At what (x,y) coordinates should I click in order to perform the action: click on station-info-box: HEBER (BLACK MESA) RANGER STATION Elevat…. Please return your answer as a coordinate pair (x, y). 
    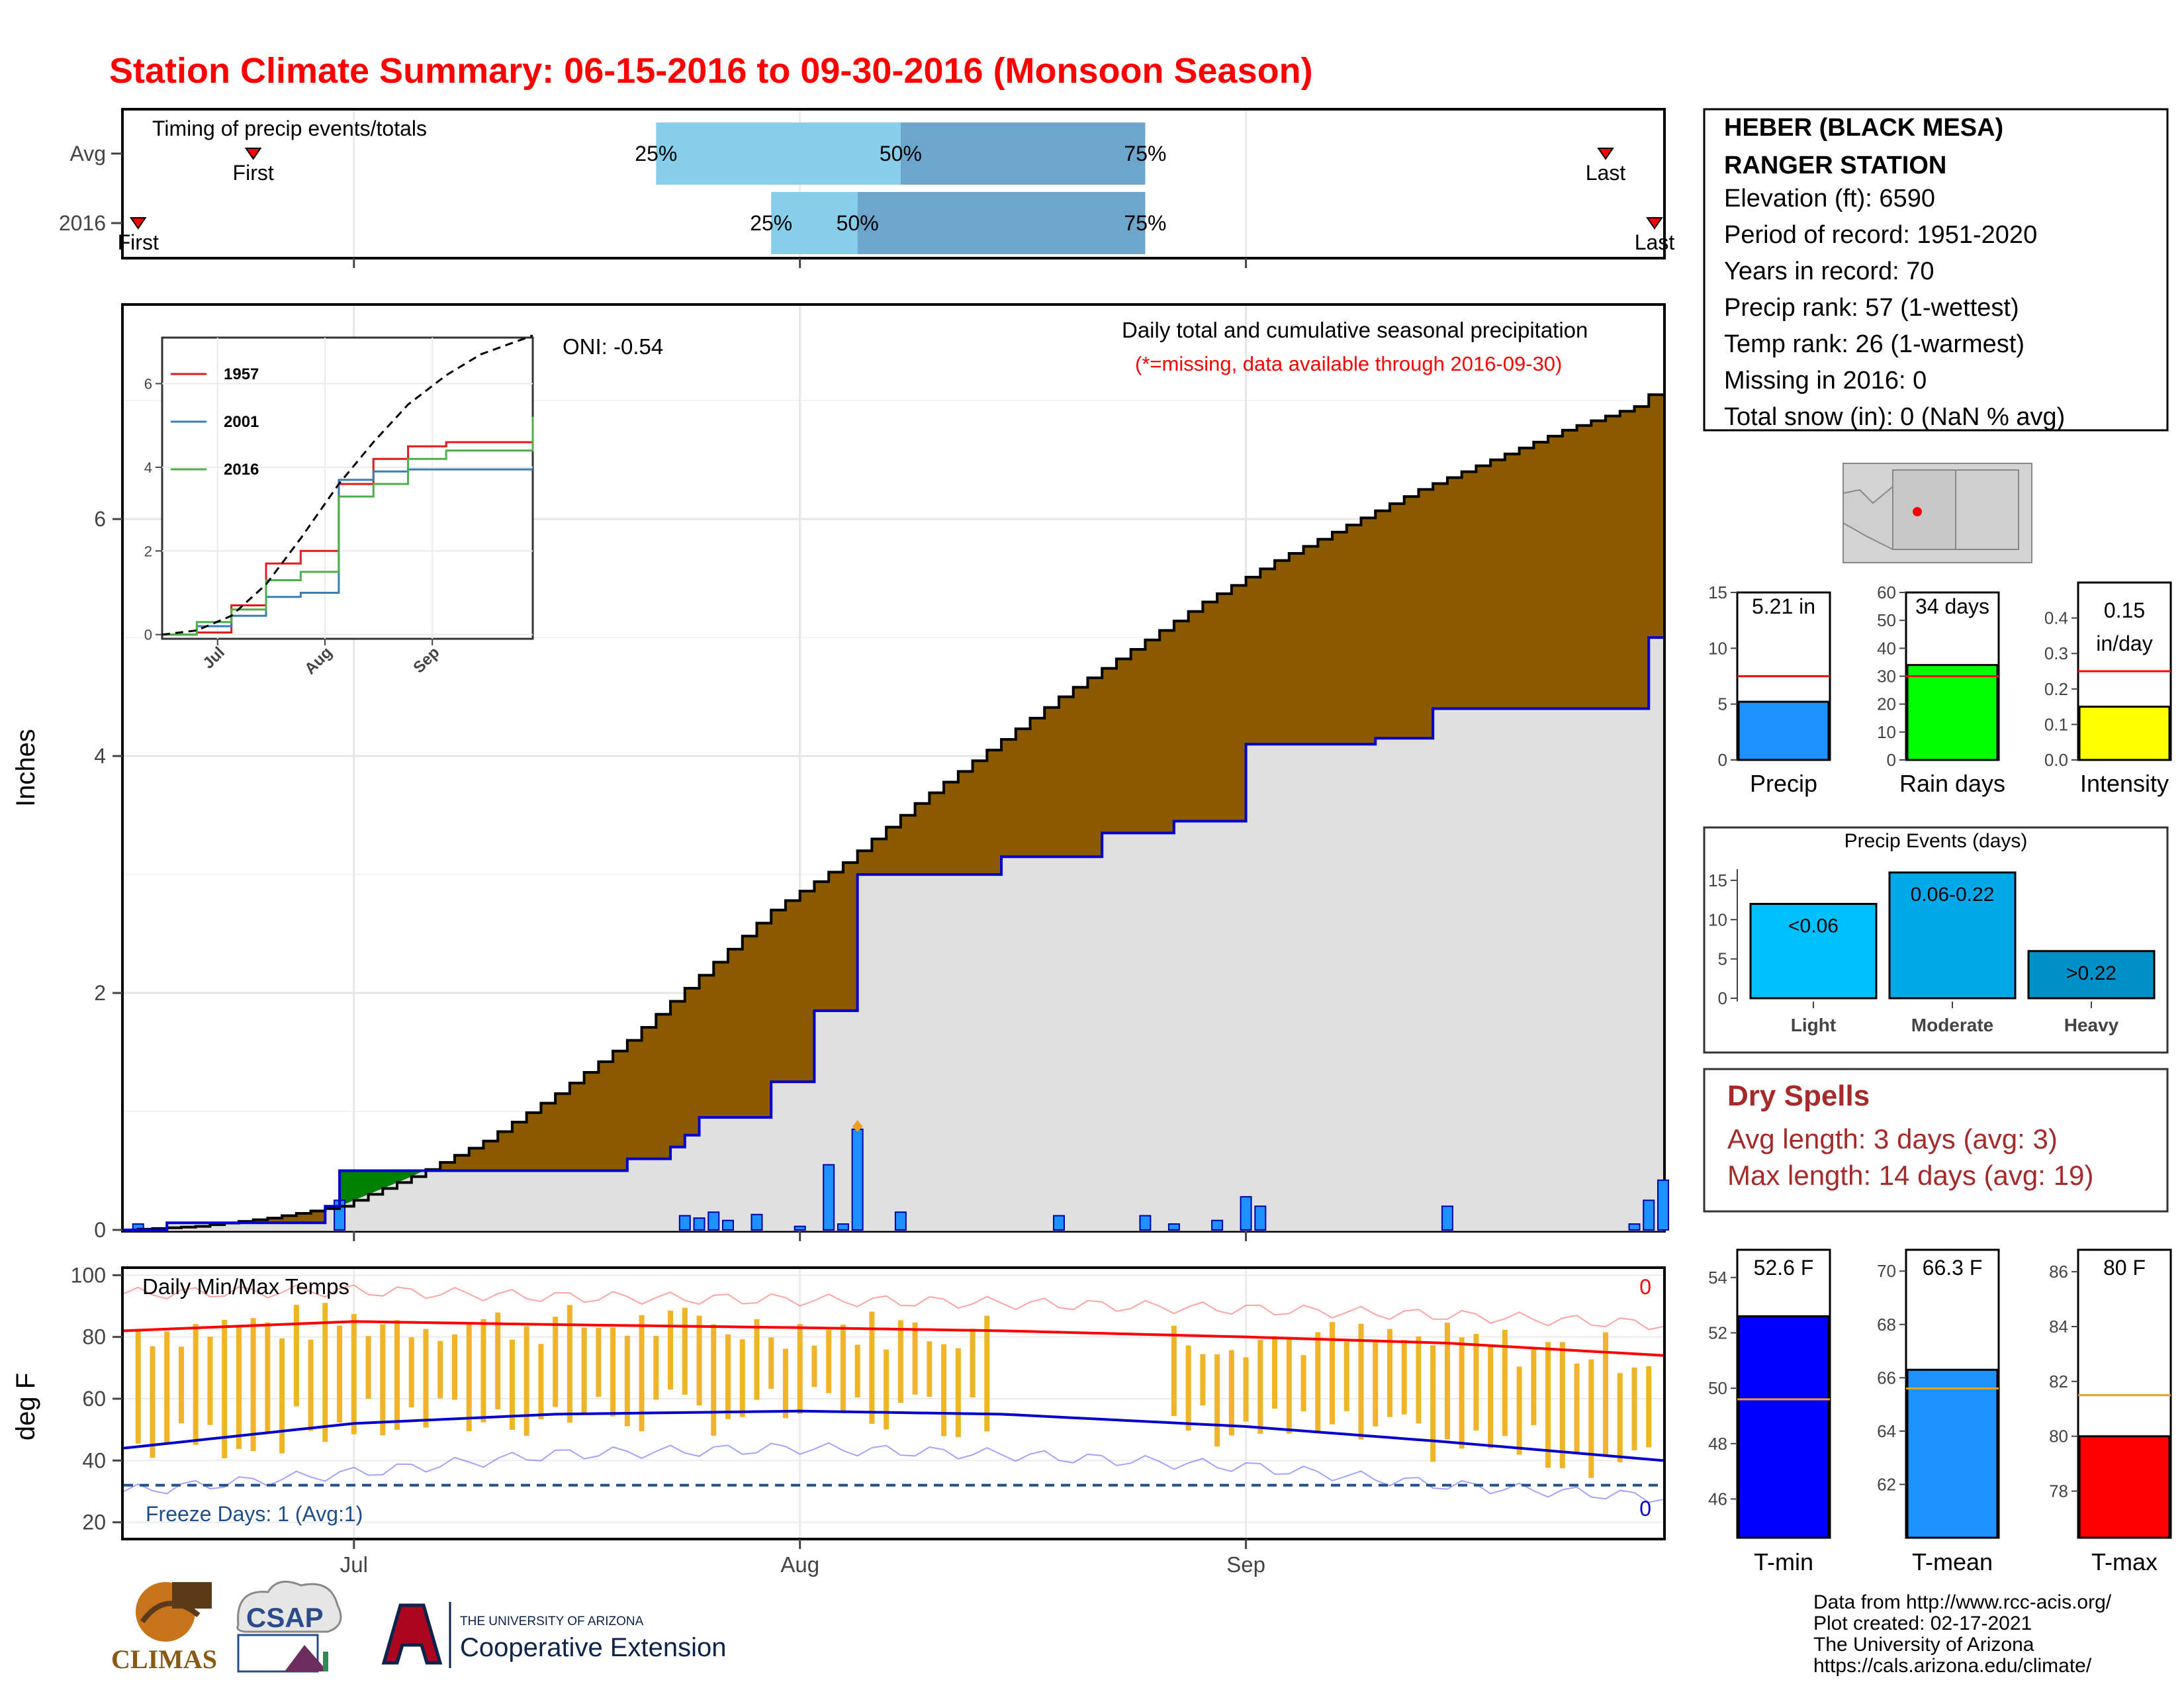
    Looking at the image, I should click on (1936, 270).